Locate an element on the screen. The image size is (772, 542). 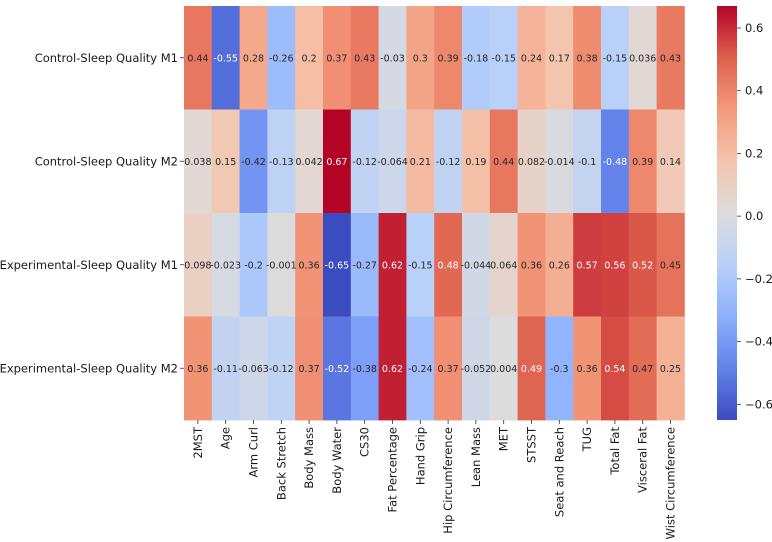
cell-value-label: -0.18 is located at coordinates (476, 58).